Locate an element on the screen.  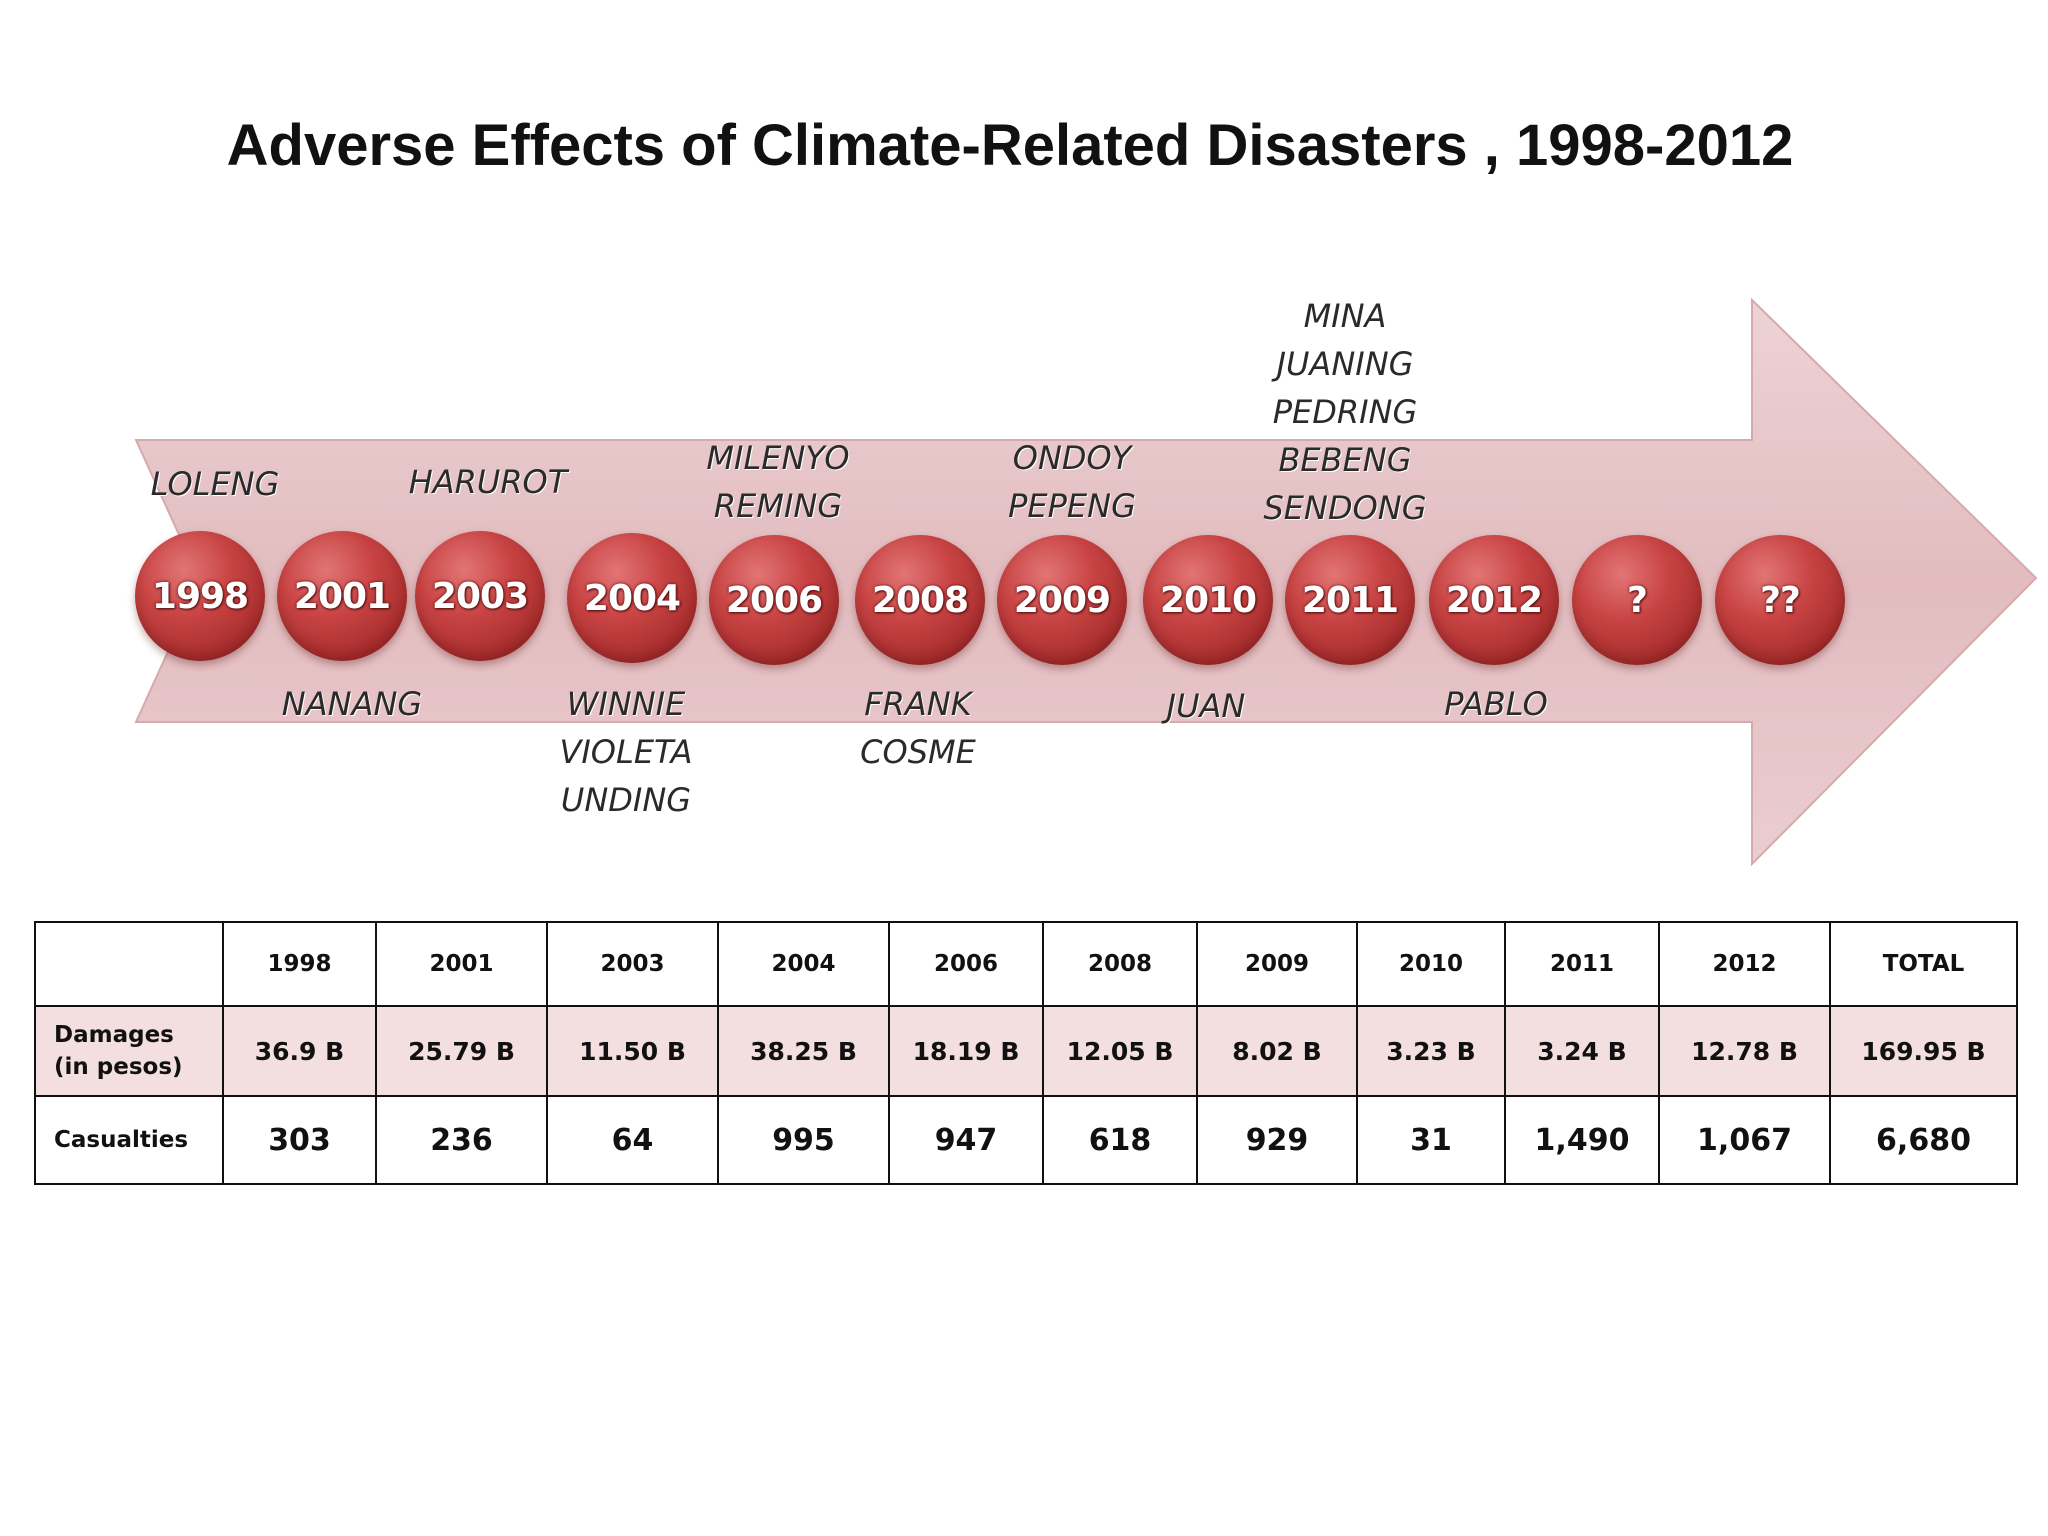
year-circle-2004: 2004 is located at coordinates (632, 598).